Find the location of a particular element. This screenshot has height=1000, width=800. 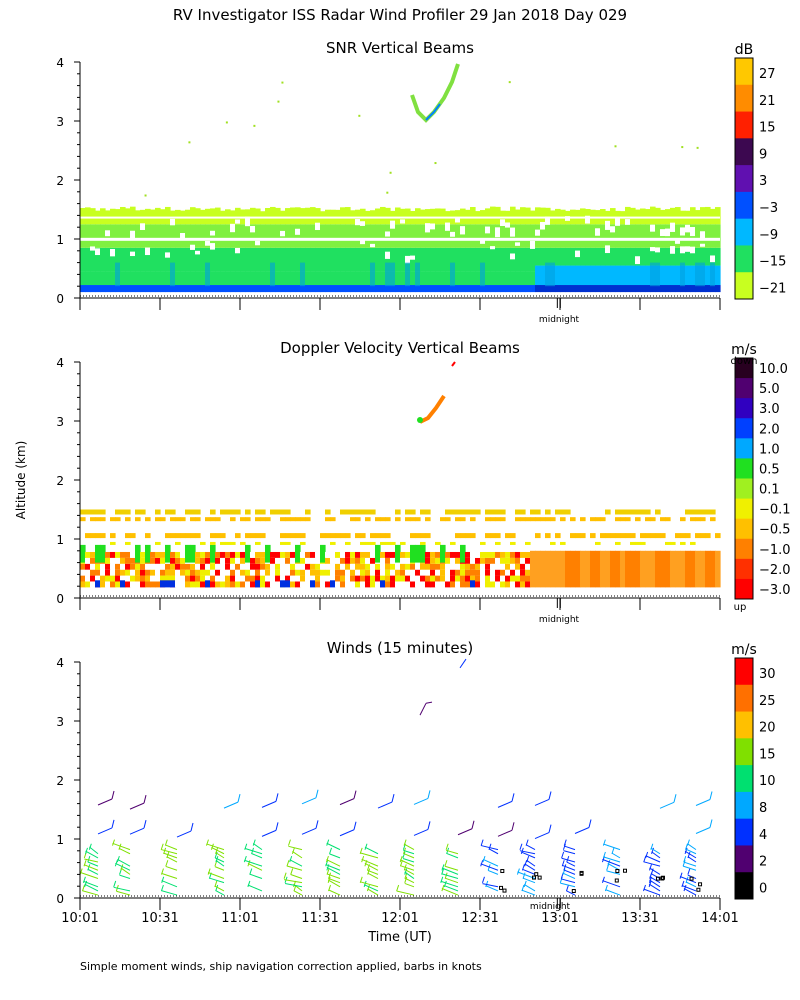

winds-colorbar-unit: m/s is located at coordinates (744, 650).